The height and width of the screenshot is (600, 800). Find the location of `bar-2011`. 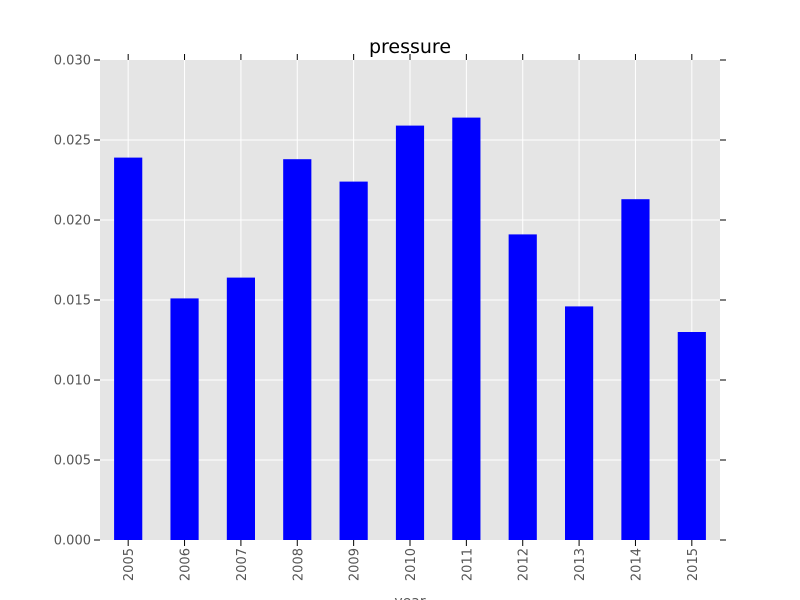

bar-2011 is located at coordinates (466, 328).